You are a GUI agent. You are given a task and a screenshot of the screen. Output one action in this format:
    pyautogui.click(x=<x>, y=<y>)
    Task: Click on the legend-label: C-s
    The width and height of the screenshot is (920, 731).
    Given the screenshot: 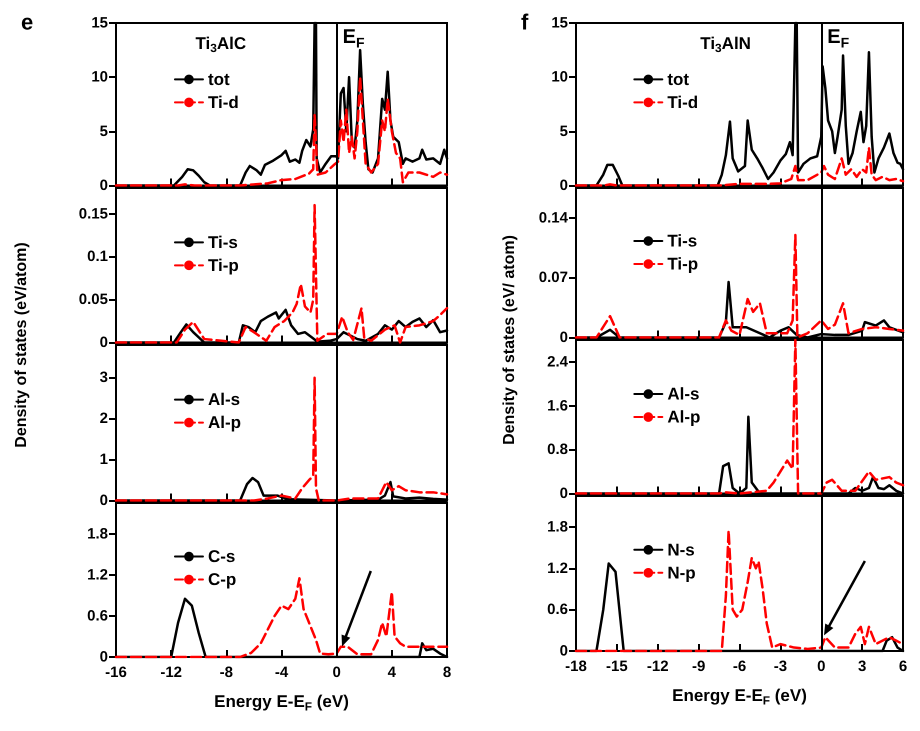 What is the action you would take?
    pyautogui.click(x=222, y=556)
    